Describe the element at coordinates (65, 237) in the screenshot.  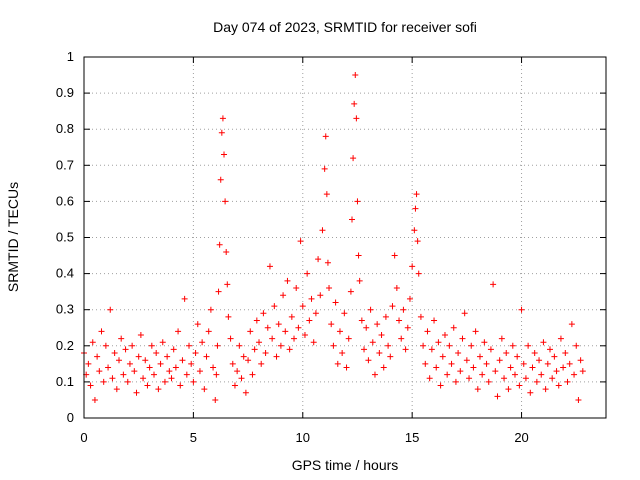
I see `y-tick-label: 0.5` at that location.